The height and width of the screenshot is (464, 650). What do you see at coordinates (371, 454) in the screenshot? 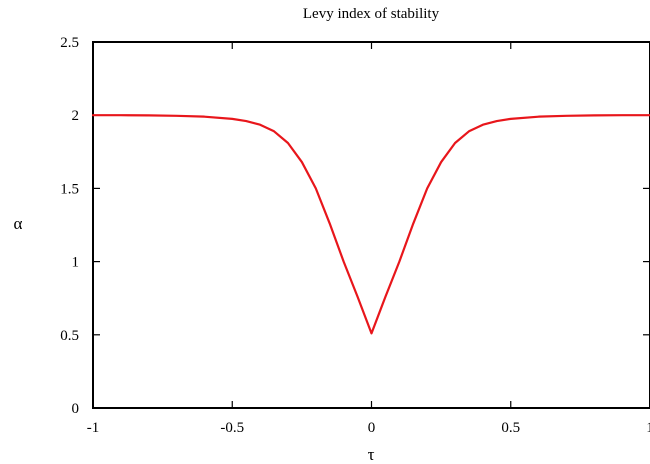
I see `x-axis-label: τ` at bounding box center [371, 454].